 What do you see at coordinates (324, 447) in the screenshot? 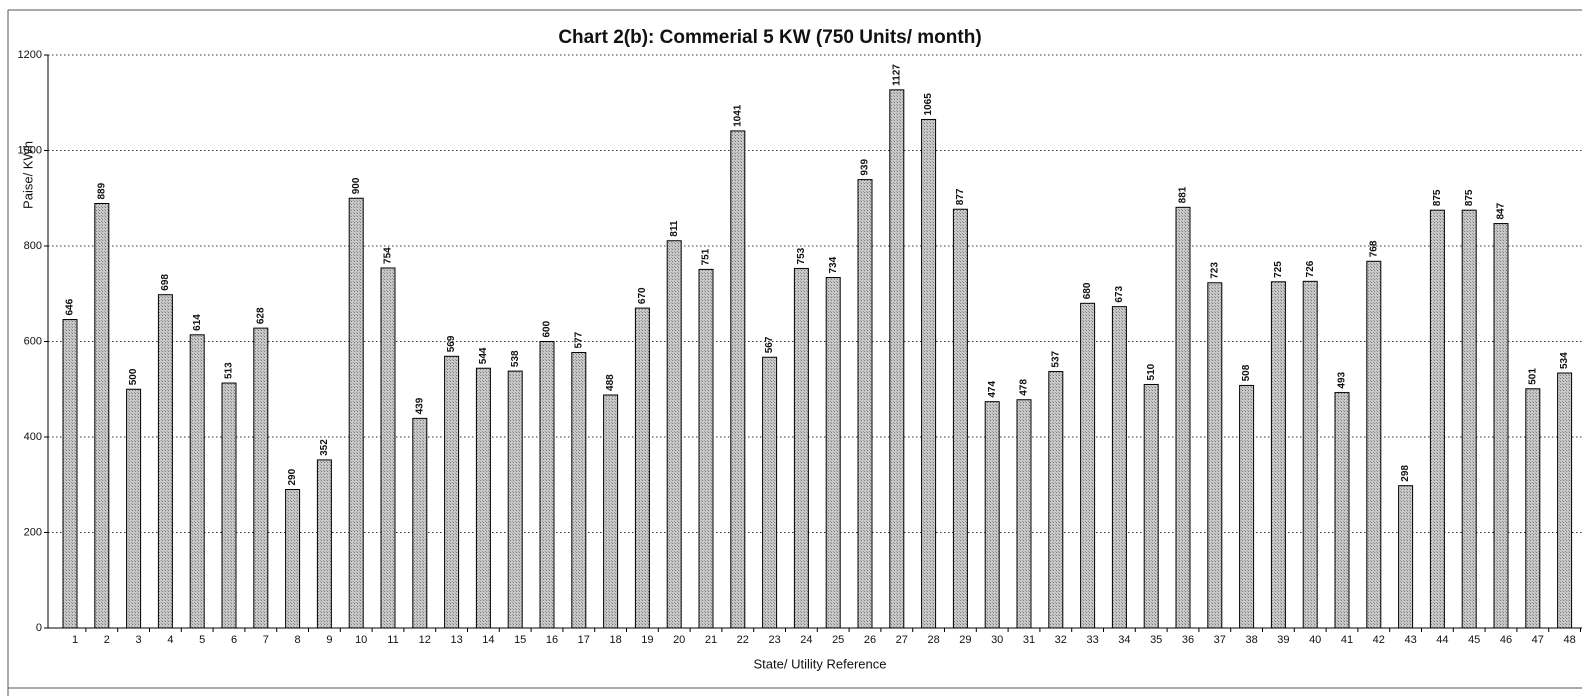
I see `data-label: 352` at bounding box center [324, 447].